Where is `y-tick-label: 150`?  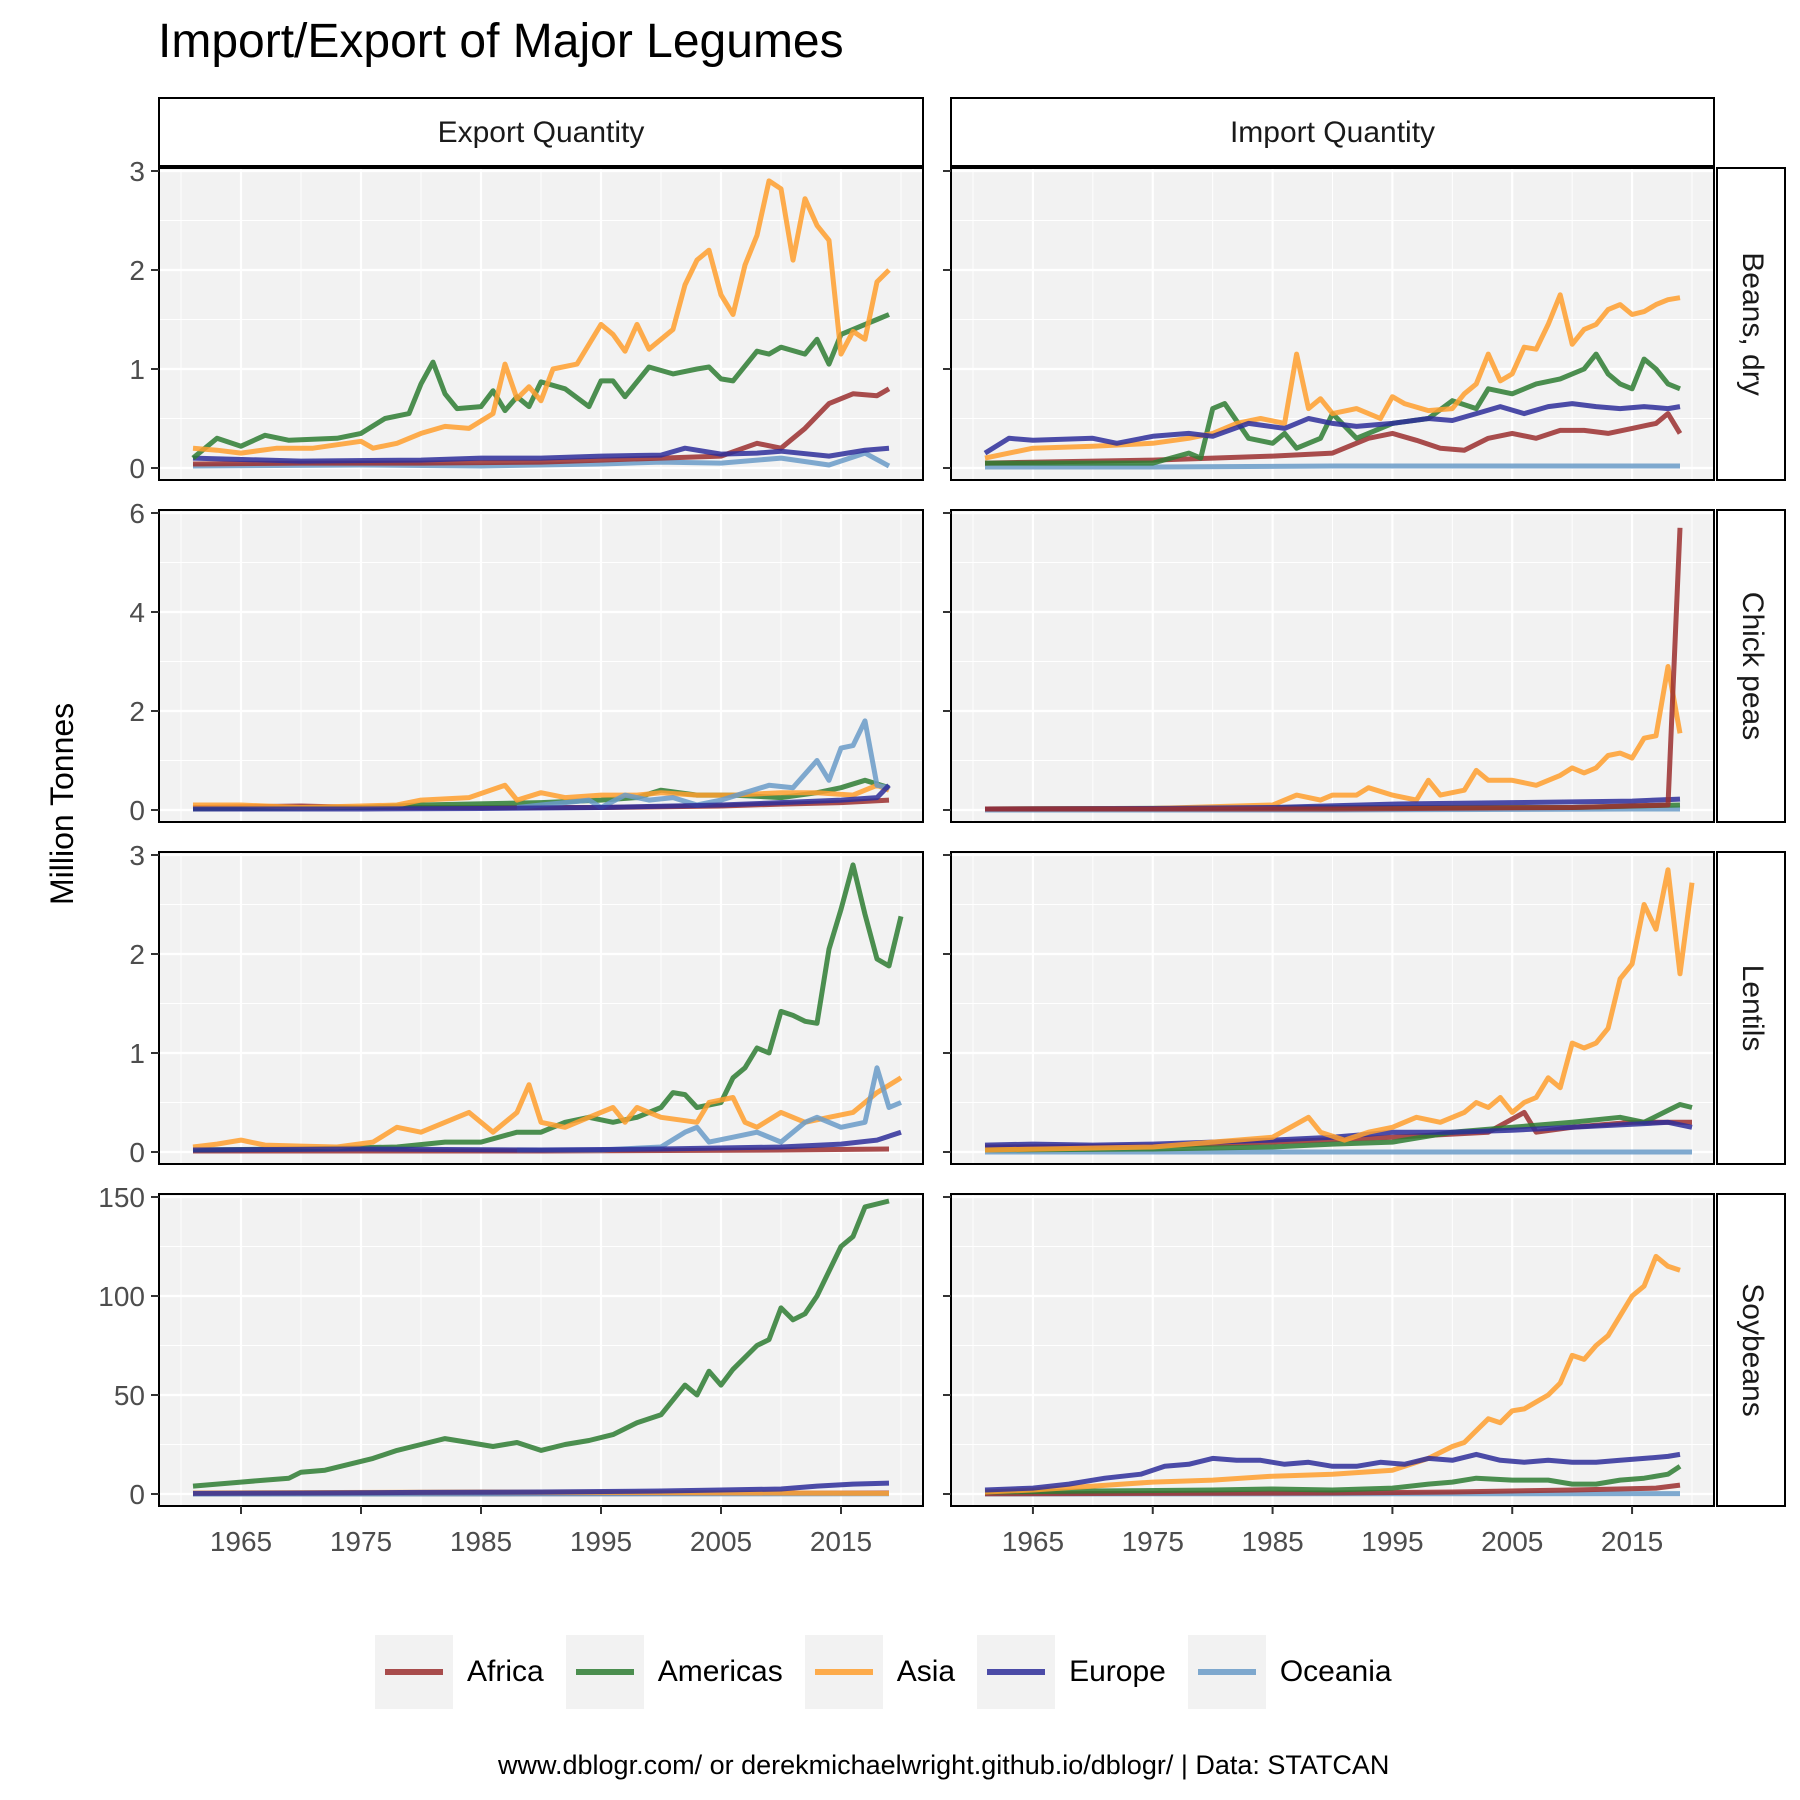 y-tick-label: 150 is located at coordinates (121, 1197).